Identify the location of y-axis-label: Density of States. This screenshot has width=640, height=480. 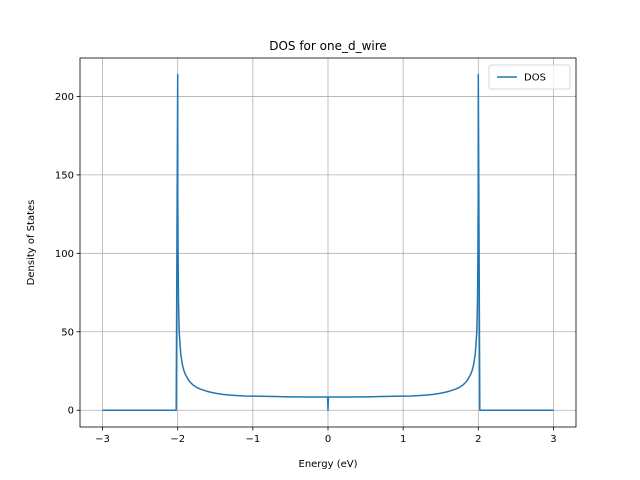
(31, 243).